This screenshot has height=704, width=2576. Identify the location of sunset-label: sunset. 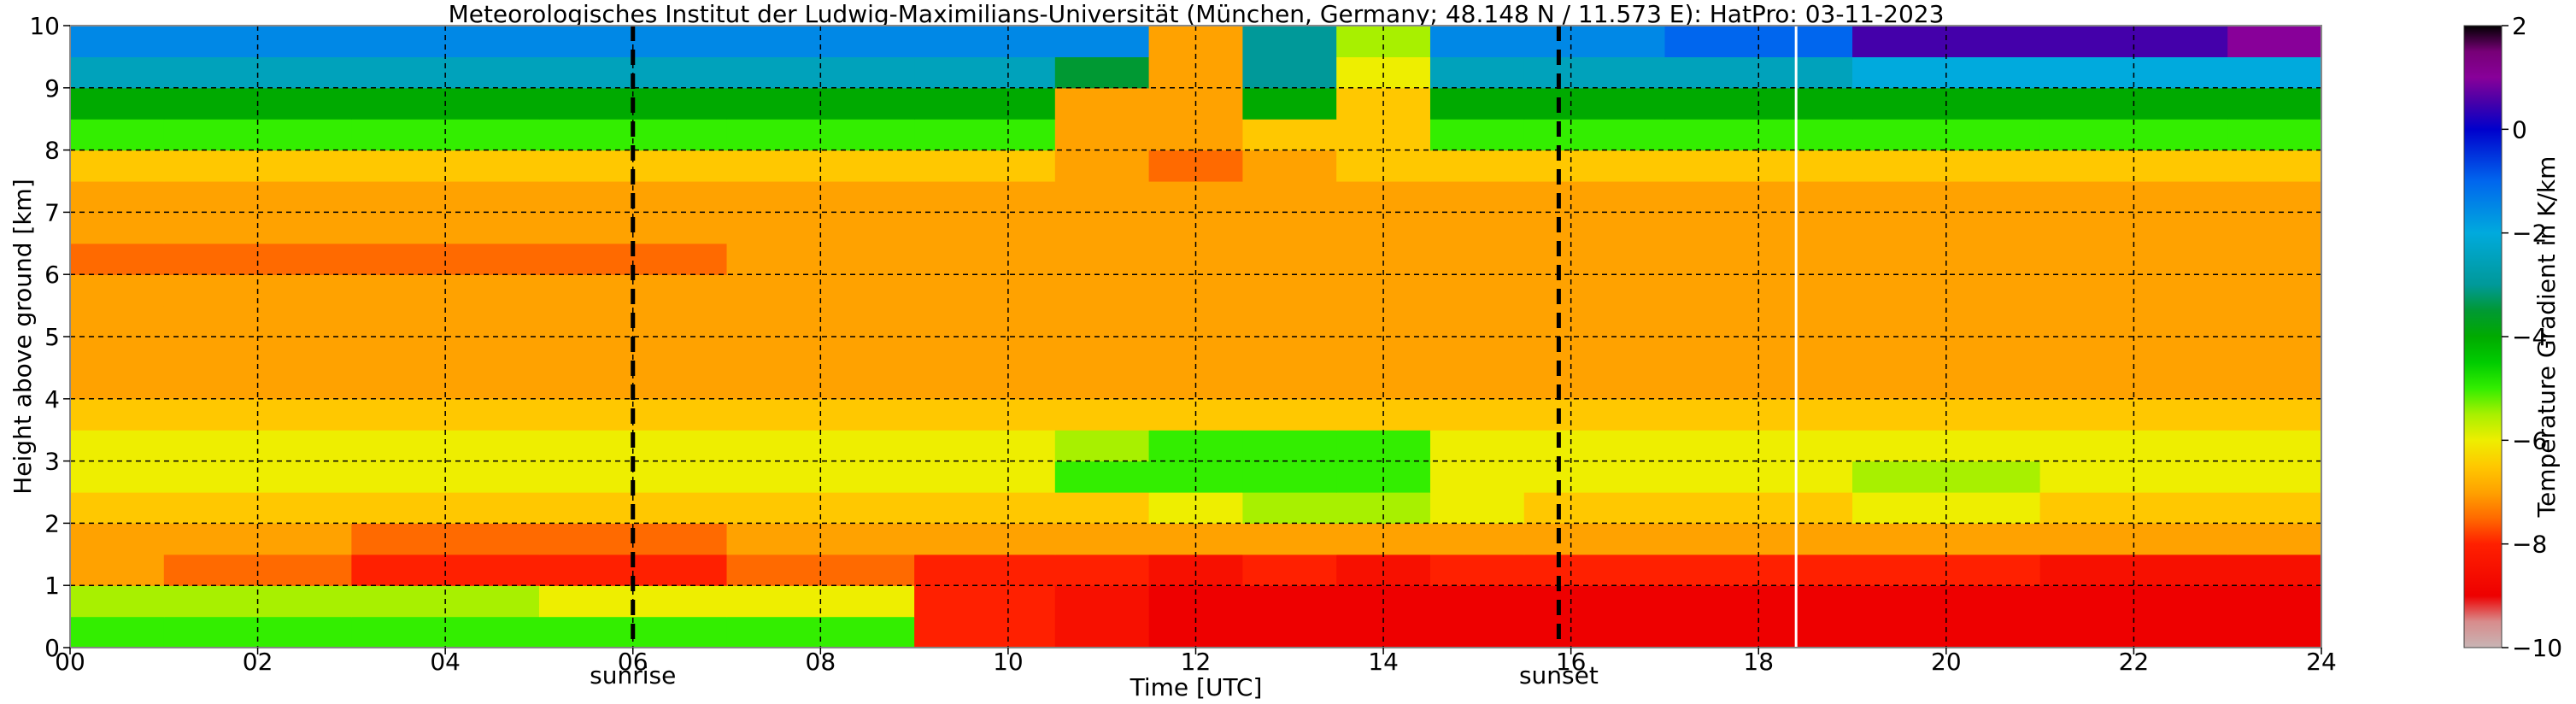
(1559, 675).